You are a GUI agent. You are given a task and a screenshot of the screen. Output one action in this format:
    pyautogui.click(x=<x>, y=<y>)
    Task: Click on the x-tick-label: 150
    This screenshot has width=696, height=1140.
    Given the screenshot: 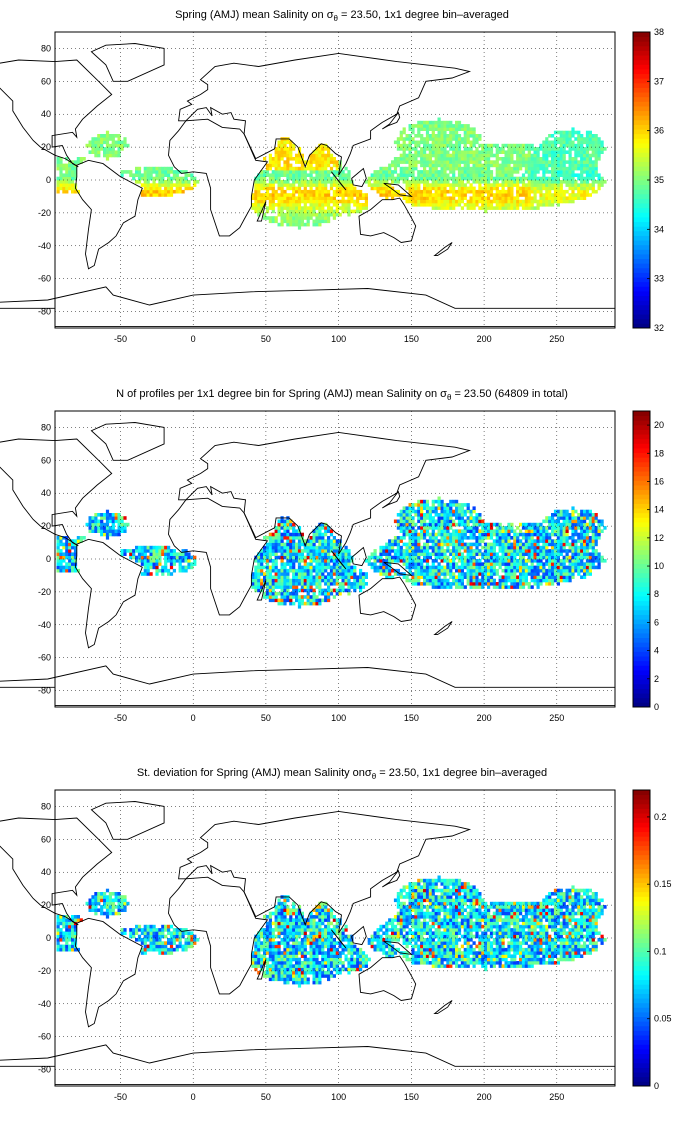 What is the action you would take?
    pyautogui.click(x=411, y=718)
    